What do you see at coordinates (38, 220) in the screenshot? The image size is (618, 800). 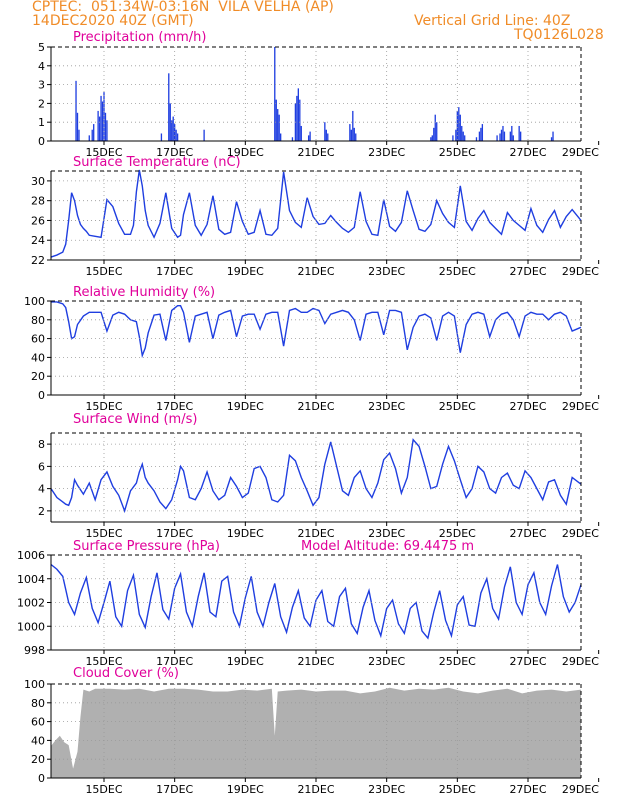 I see `y-tick-label: 26` at bounding box center [38, 220].